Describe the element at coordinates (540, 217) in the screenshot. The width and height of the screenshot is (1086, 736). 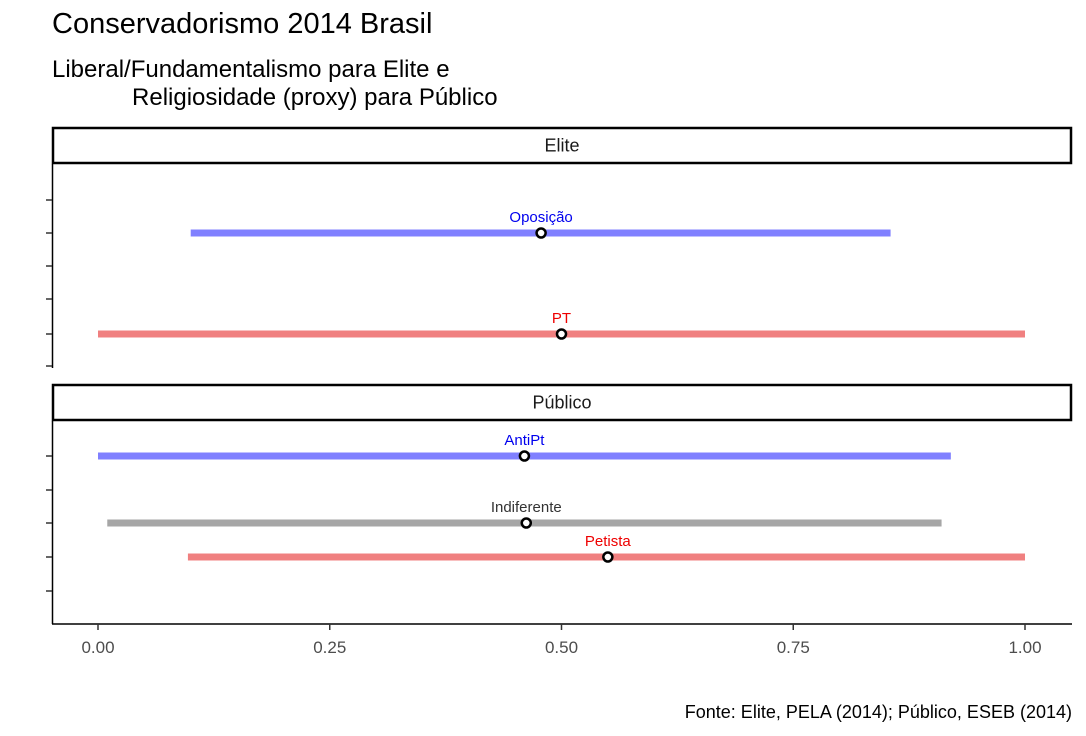
I see `point-label: Oposição` at that location.